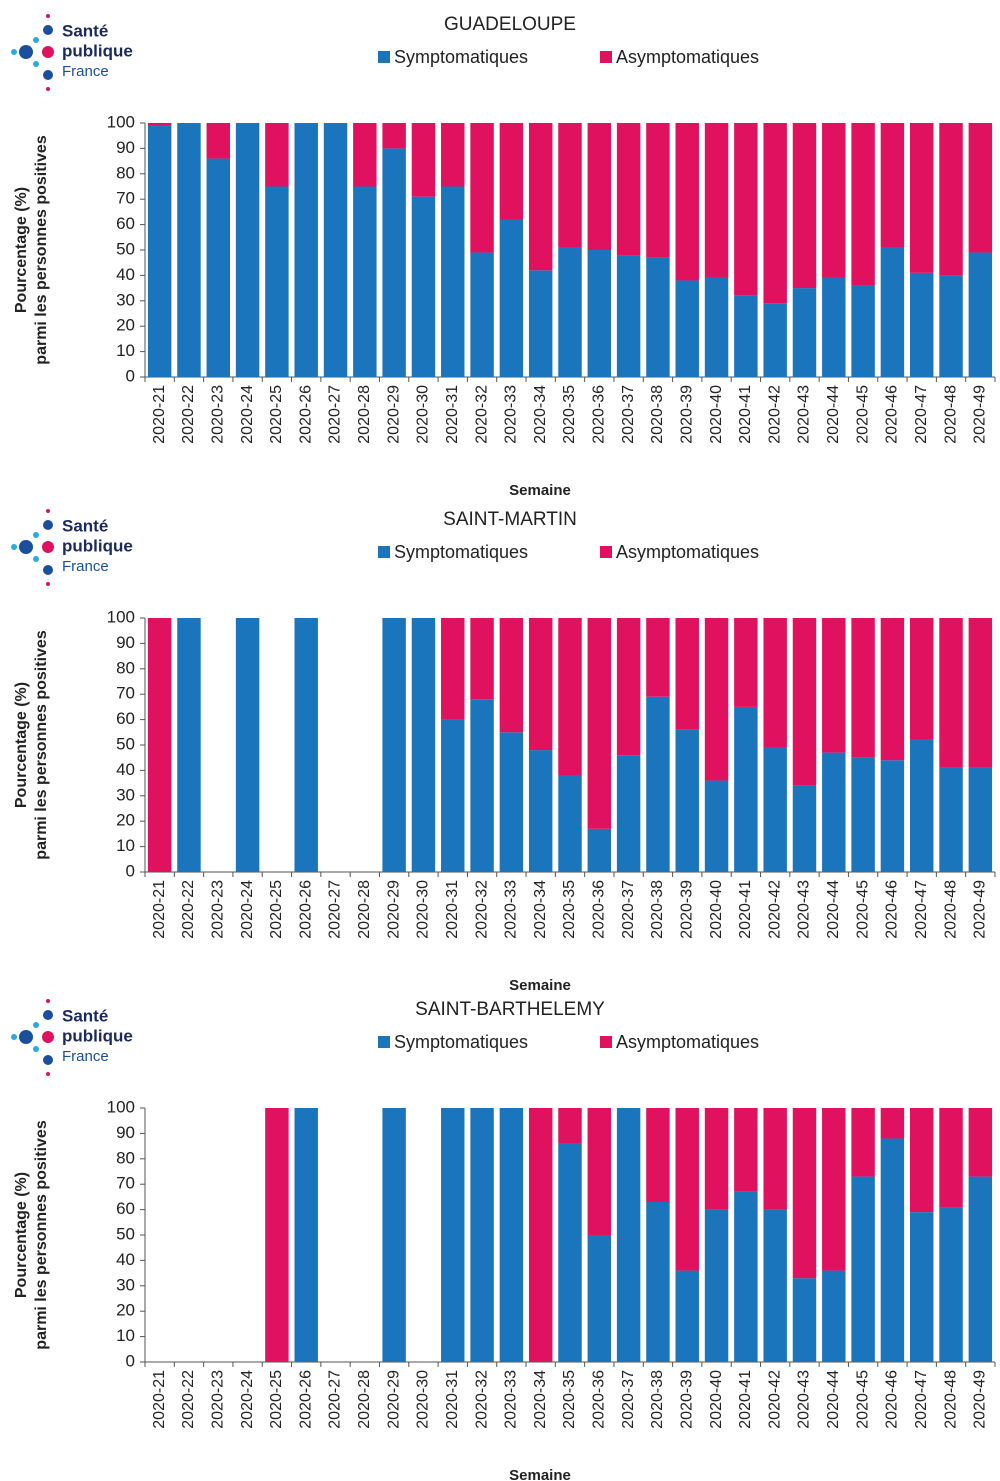 The height and width of the screenshot is (1481, 1000). I want to click on legend-swatch, so click(606, 552).